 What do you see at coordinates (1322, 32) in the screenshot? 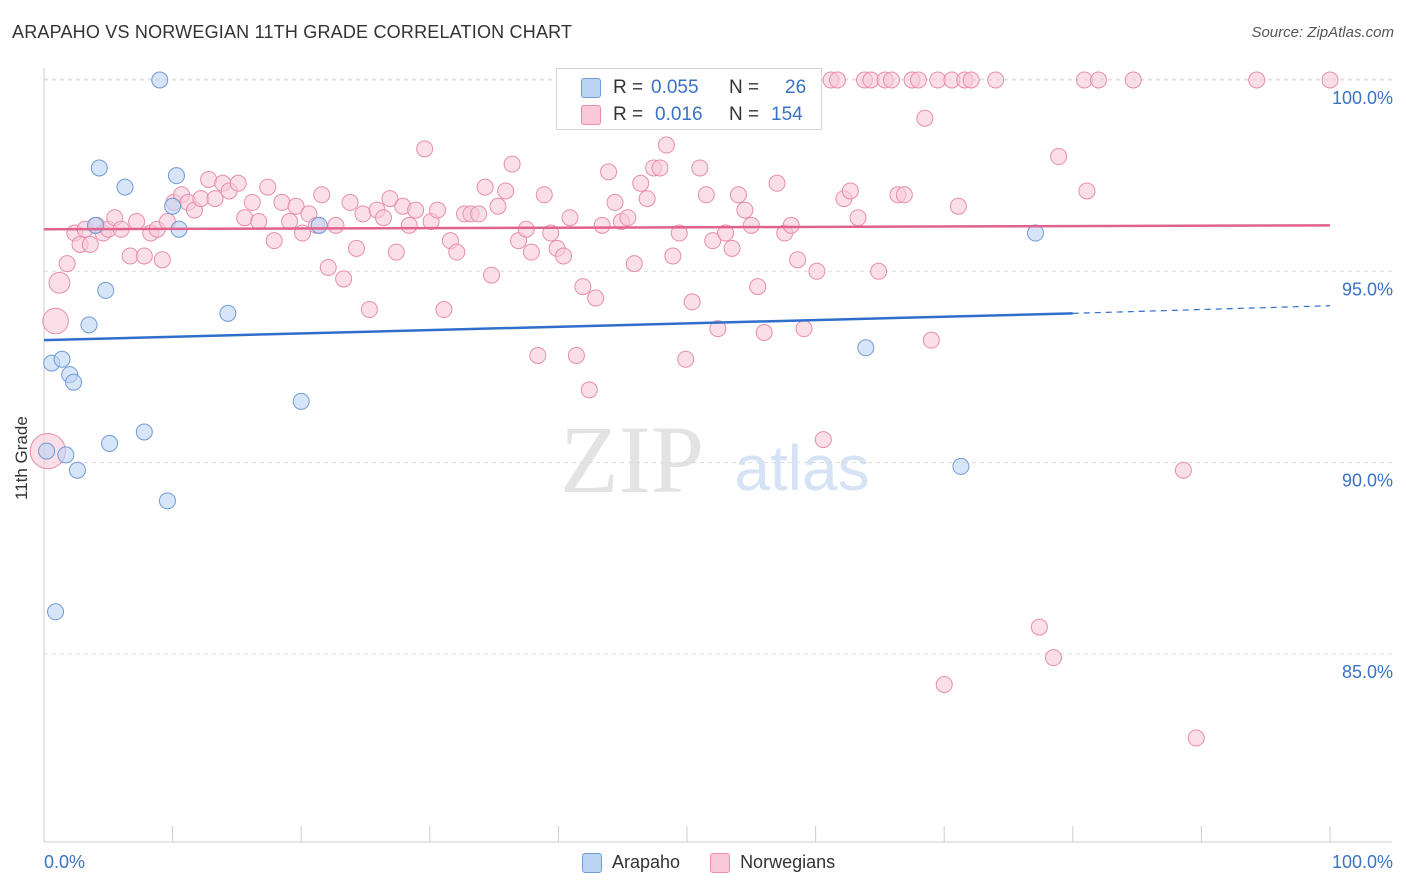
I see `source-label: Source: ZipAtlas.com` at bounding box center [1322, 32].